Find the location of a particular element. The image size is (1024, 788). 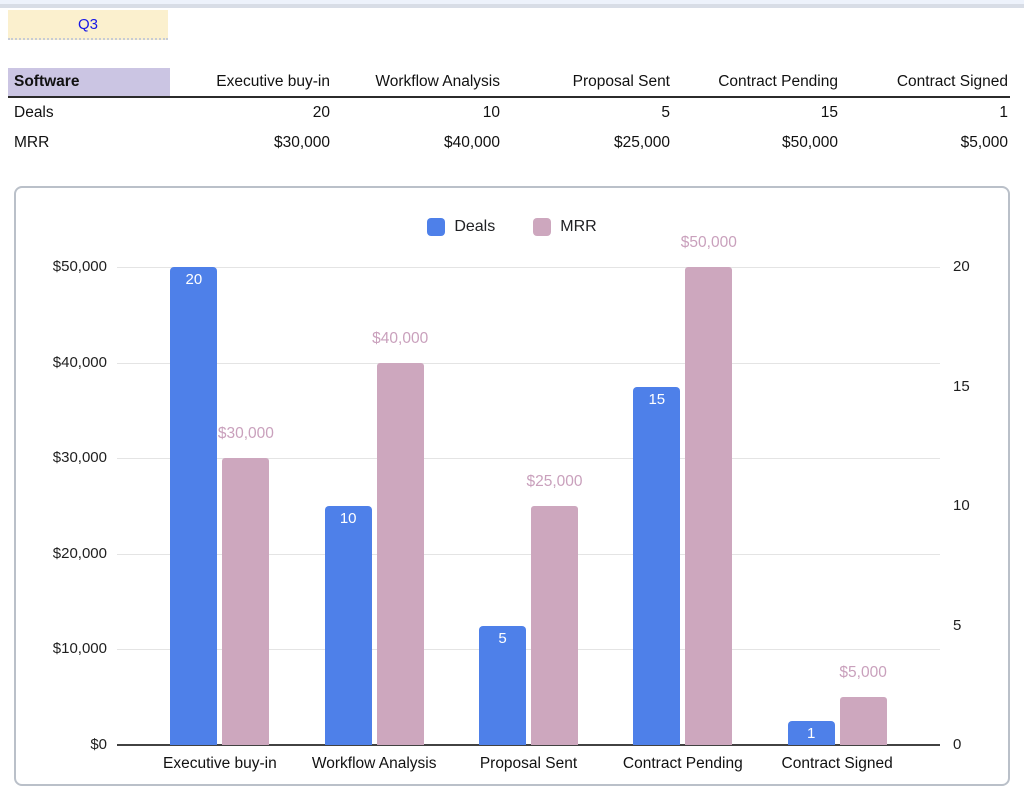

deals-bar-label-executive-buy-in: 20 is located at coordinates (194, 279).